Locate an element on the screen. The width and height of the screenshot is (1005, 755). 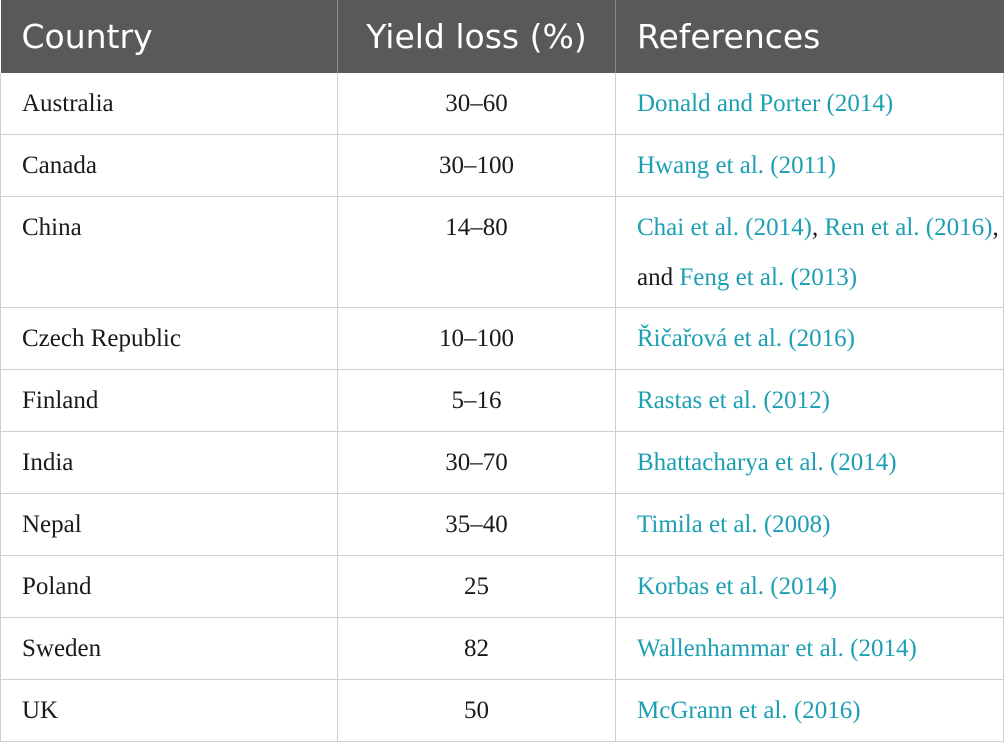
table-row: Sweden 82 Wallenhammar et al. (2014) is located at coordinates (502, 648).